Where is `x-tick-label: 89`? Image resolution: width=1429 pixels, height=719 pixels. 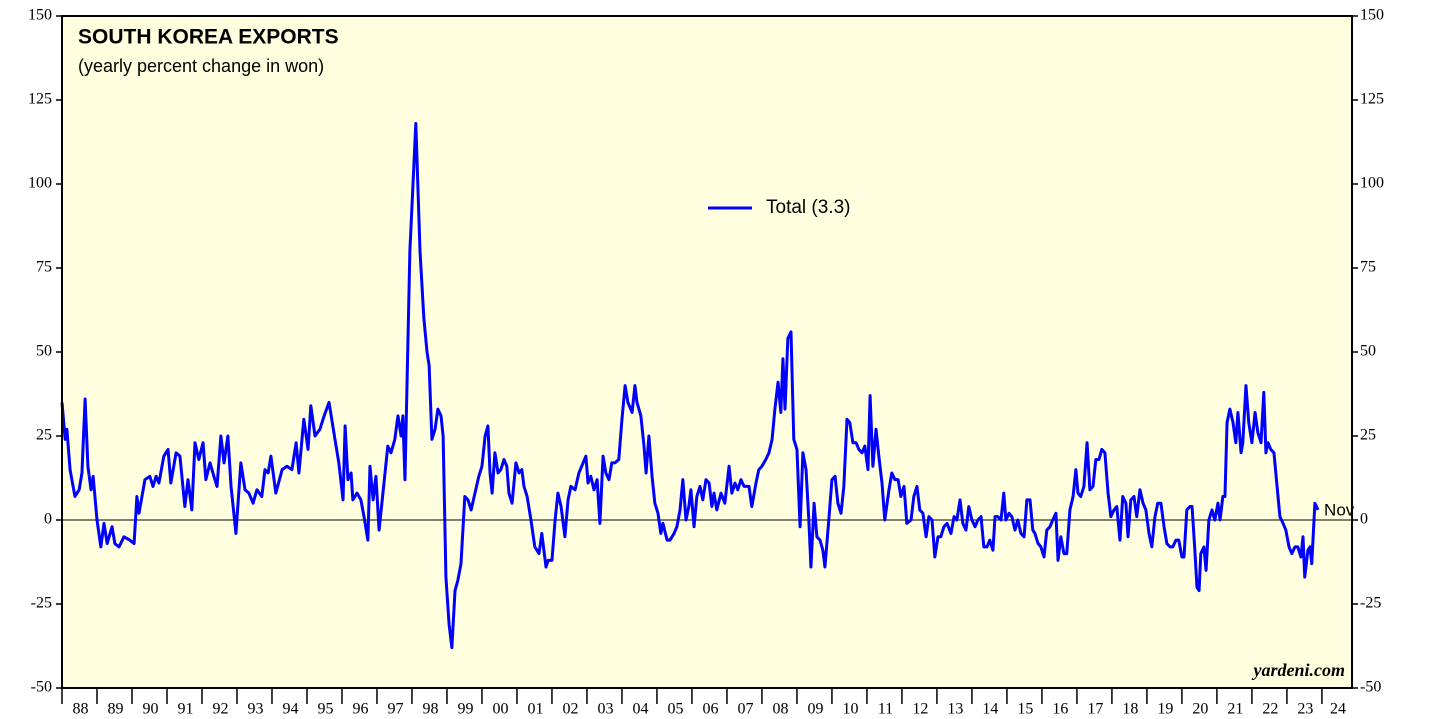
x-tick-label: 89 is located at coordinates (115, 709).